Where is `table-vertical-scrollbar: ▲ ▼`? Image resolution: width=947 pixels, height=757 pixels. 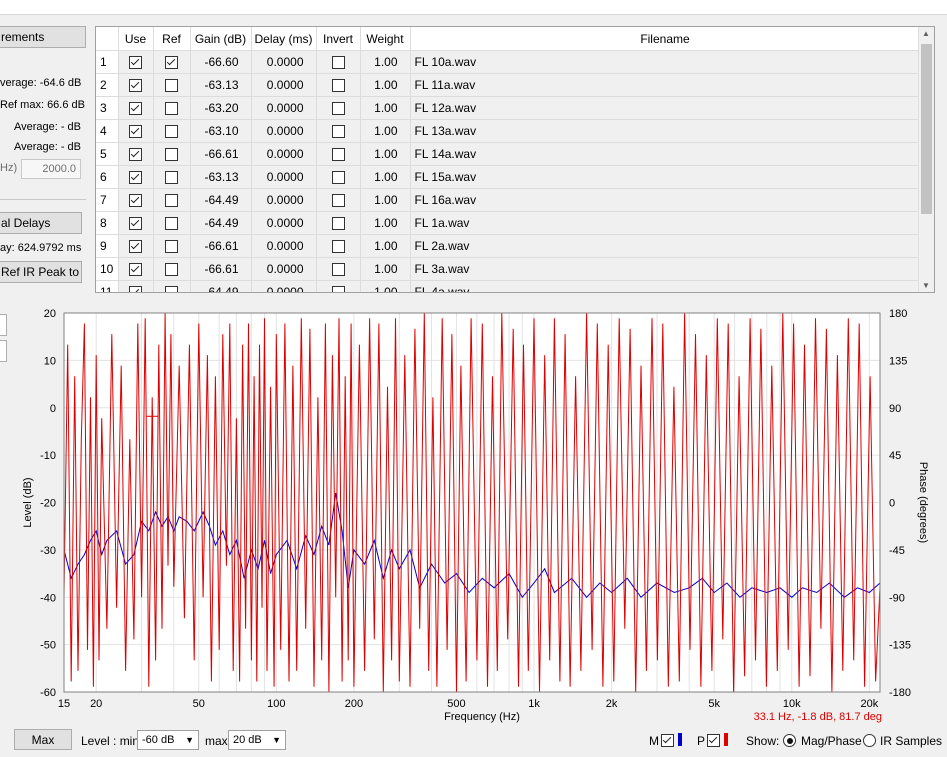
table-vertical-scrollbar: ▲ ▼ is located at coordinates (926, 159).